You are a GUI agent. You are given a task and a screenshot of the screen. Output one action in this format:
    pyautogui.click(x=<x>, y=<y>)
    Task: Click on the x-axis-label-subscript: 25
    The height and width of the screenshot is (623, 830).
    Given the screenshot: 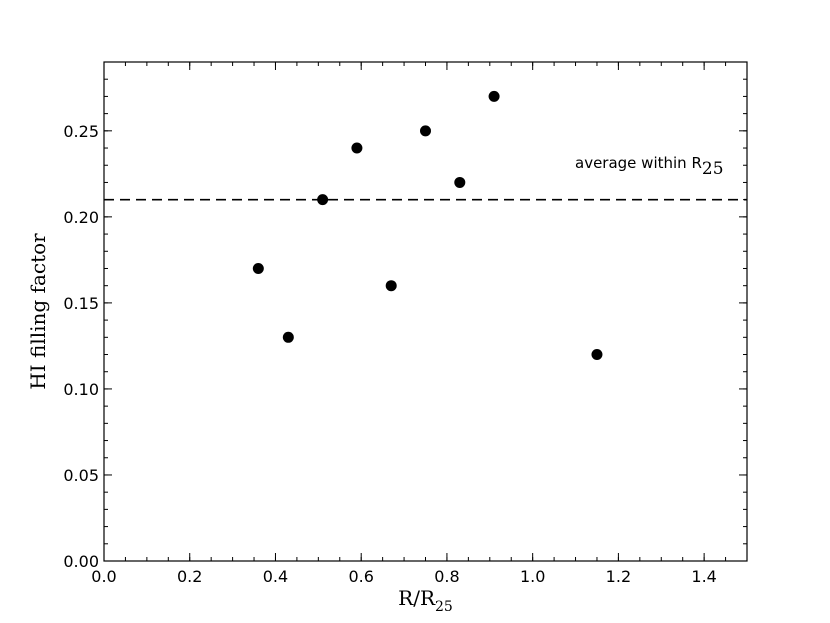 What is the action you would take?
    pyautogui.click(x=444, y=607)
    